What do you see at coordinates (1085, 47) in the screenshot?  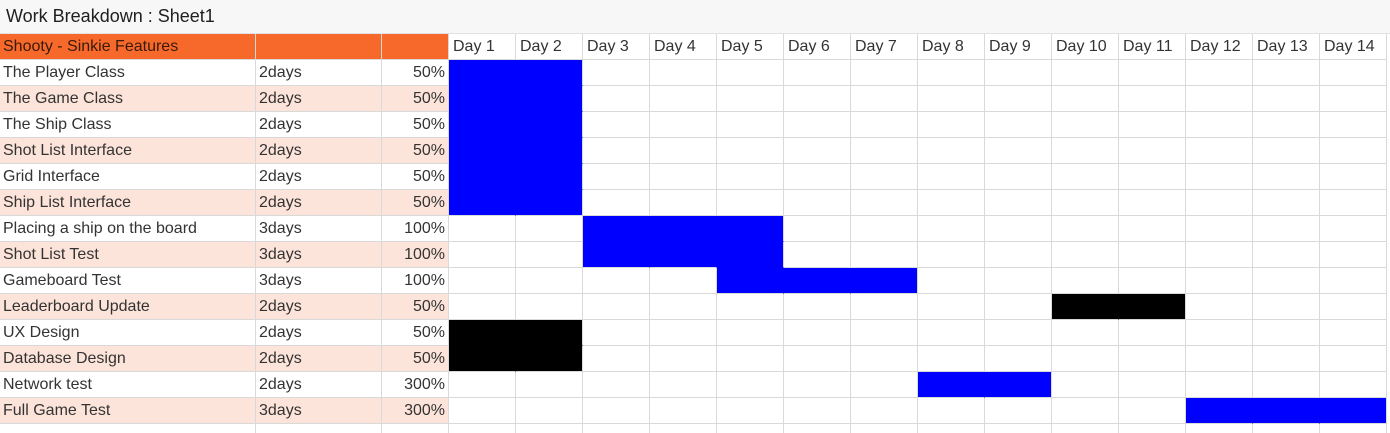 I see `day-header-10: Day 10` at bounding box center [1085, 47].